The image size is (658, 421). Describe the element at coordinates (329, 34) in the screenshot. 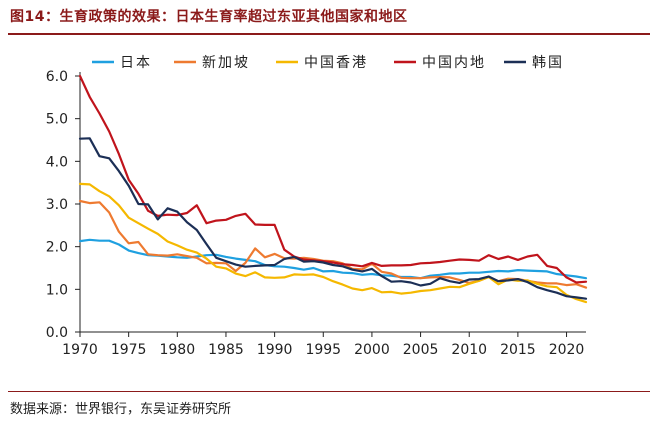

I see `title-divider` at that location.